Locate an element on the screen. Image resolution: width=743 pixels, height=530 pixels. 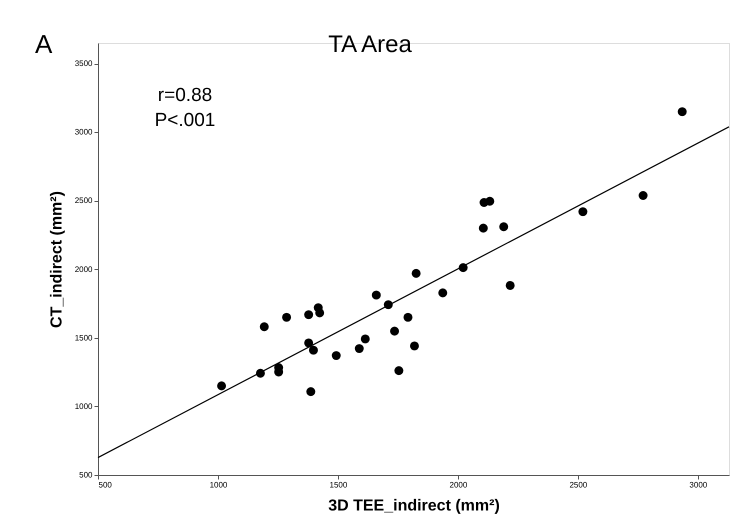
y-tick-label: 3000 is located at coordinates (84, 132).